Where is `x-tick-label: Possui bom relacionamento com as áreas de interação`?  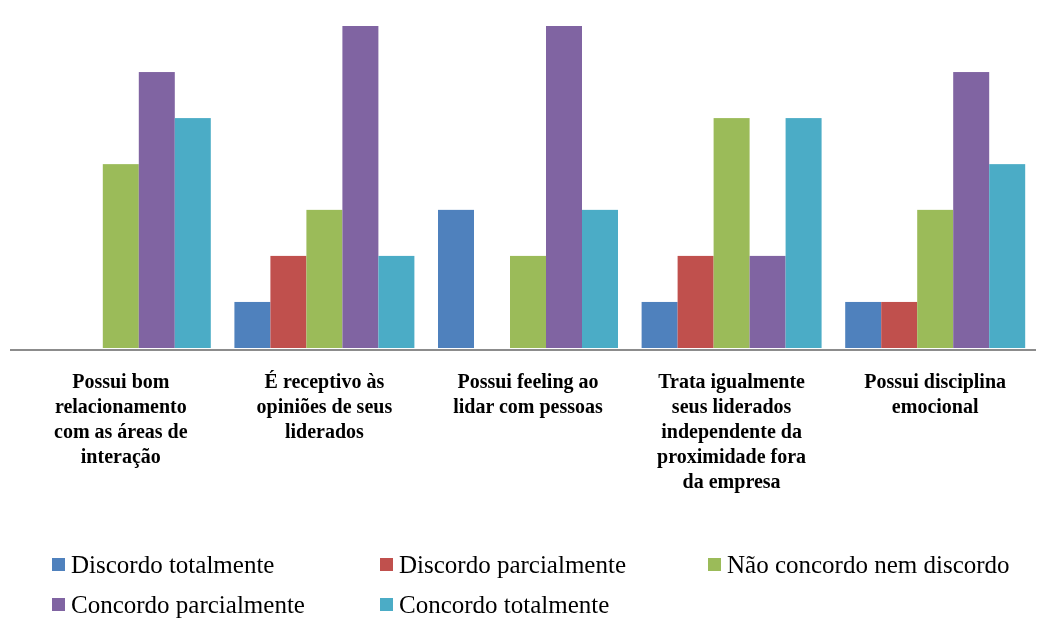
x-tick-label: Possui bom relacionamento com as áreas de interação is located at coordinates (121, 419).